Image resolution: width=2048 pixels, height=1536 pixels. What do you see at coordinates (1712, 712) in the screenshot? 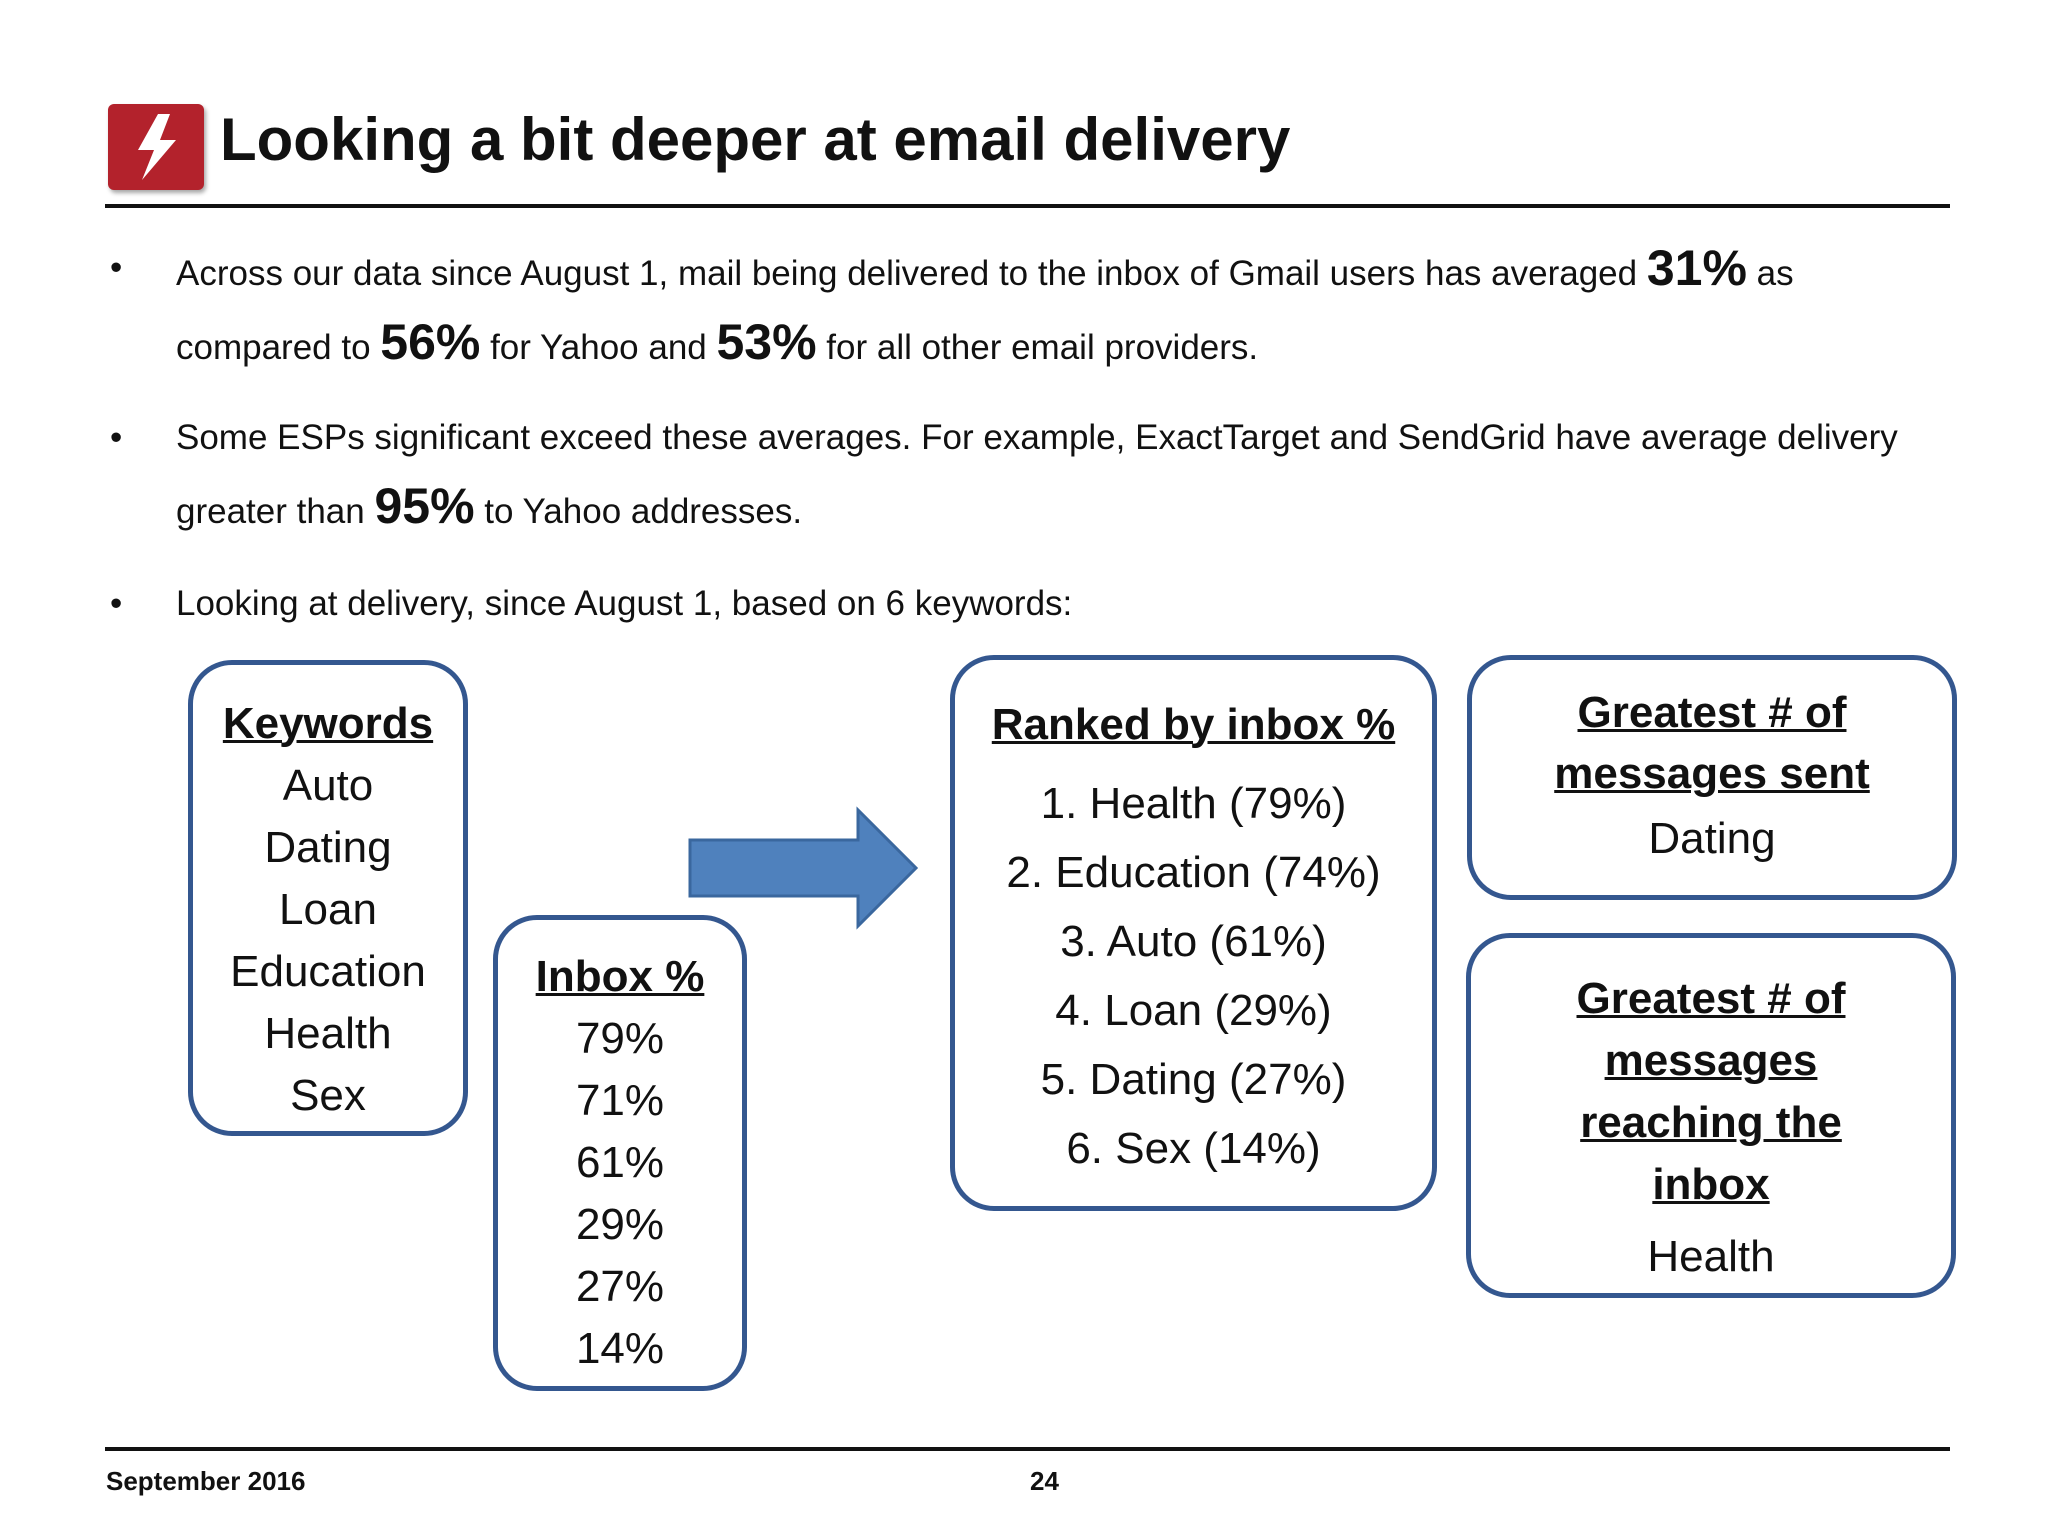
I see `most-sent-header-line: Greatest # of` at bounding box center [1712, 712].